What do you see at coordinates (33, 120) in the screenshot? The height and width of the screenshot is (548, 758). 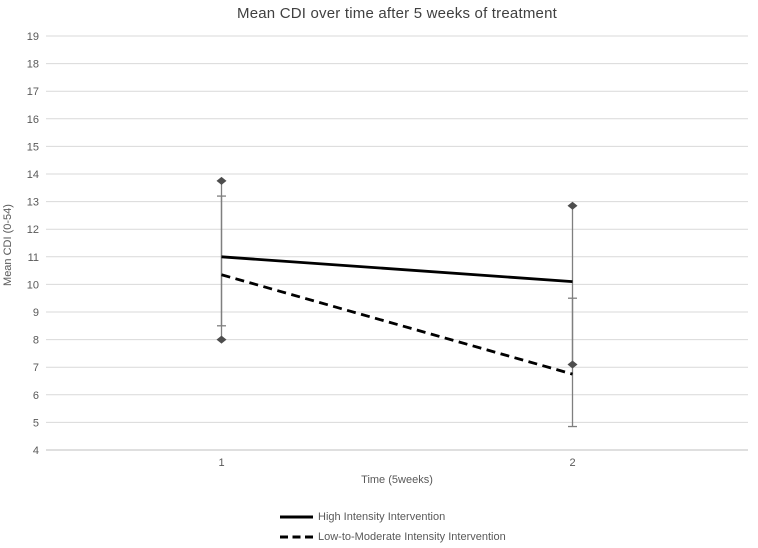 I see `y-tick-label: 16` at bounding box center [33, 120].